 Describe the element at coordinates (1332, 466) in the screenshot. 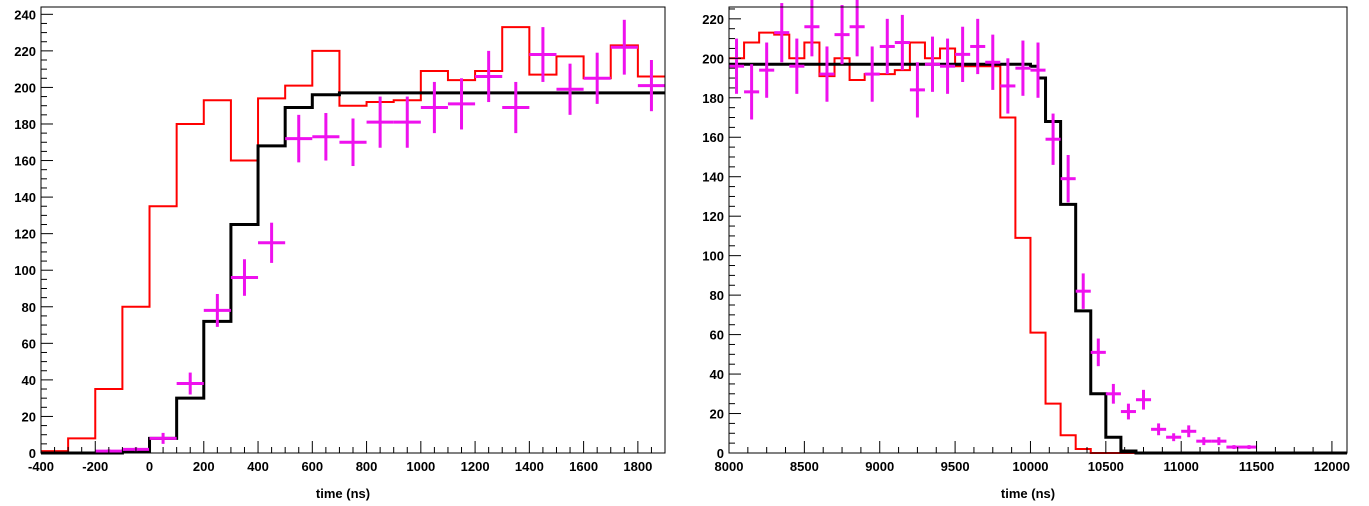

I see `x-tick-label: 12000` at that location.